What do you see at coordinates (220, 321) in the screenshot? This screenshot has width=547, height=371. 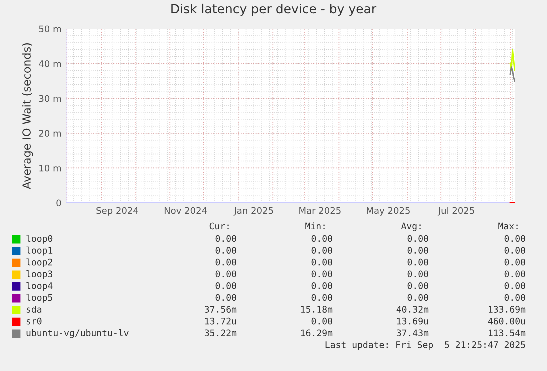 I see `text: 13.72u` at bounding box center [220, 321].